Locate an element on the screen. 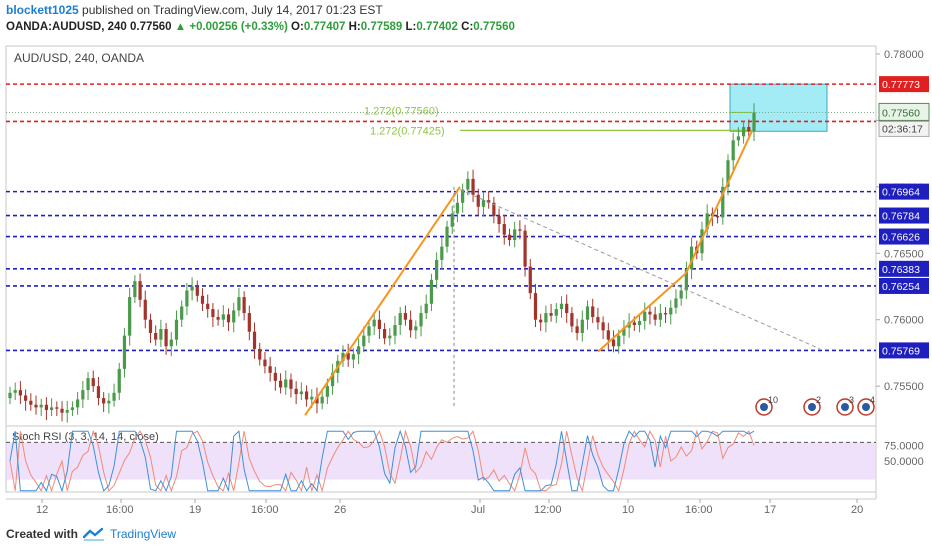 This screenshot has width=932, height=550. countdown-label: 02:36:17 is located at coordinates (902, 129).